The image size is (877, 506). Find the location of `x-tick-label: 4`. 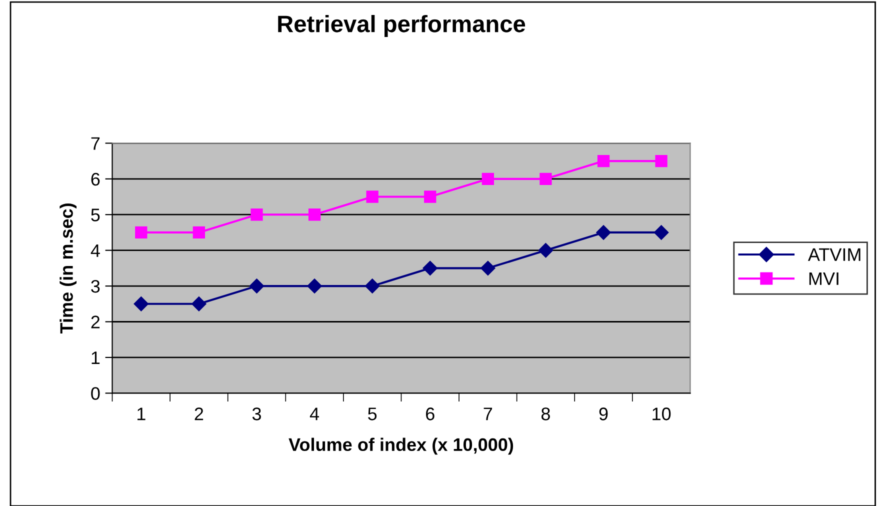

x-tick-label: 4 is located at coordinates (315, 414).